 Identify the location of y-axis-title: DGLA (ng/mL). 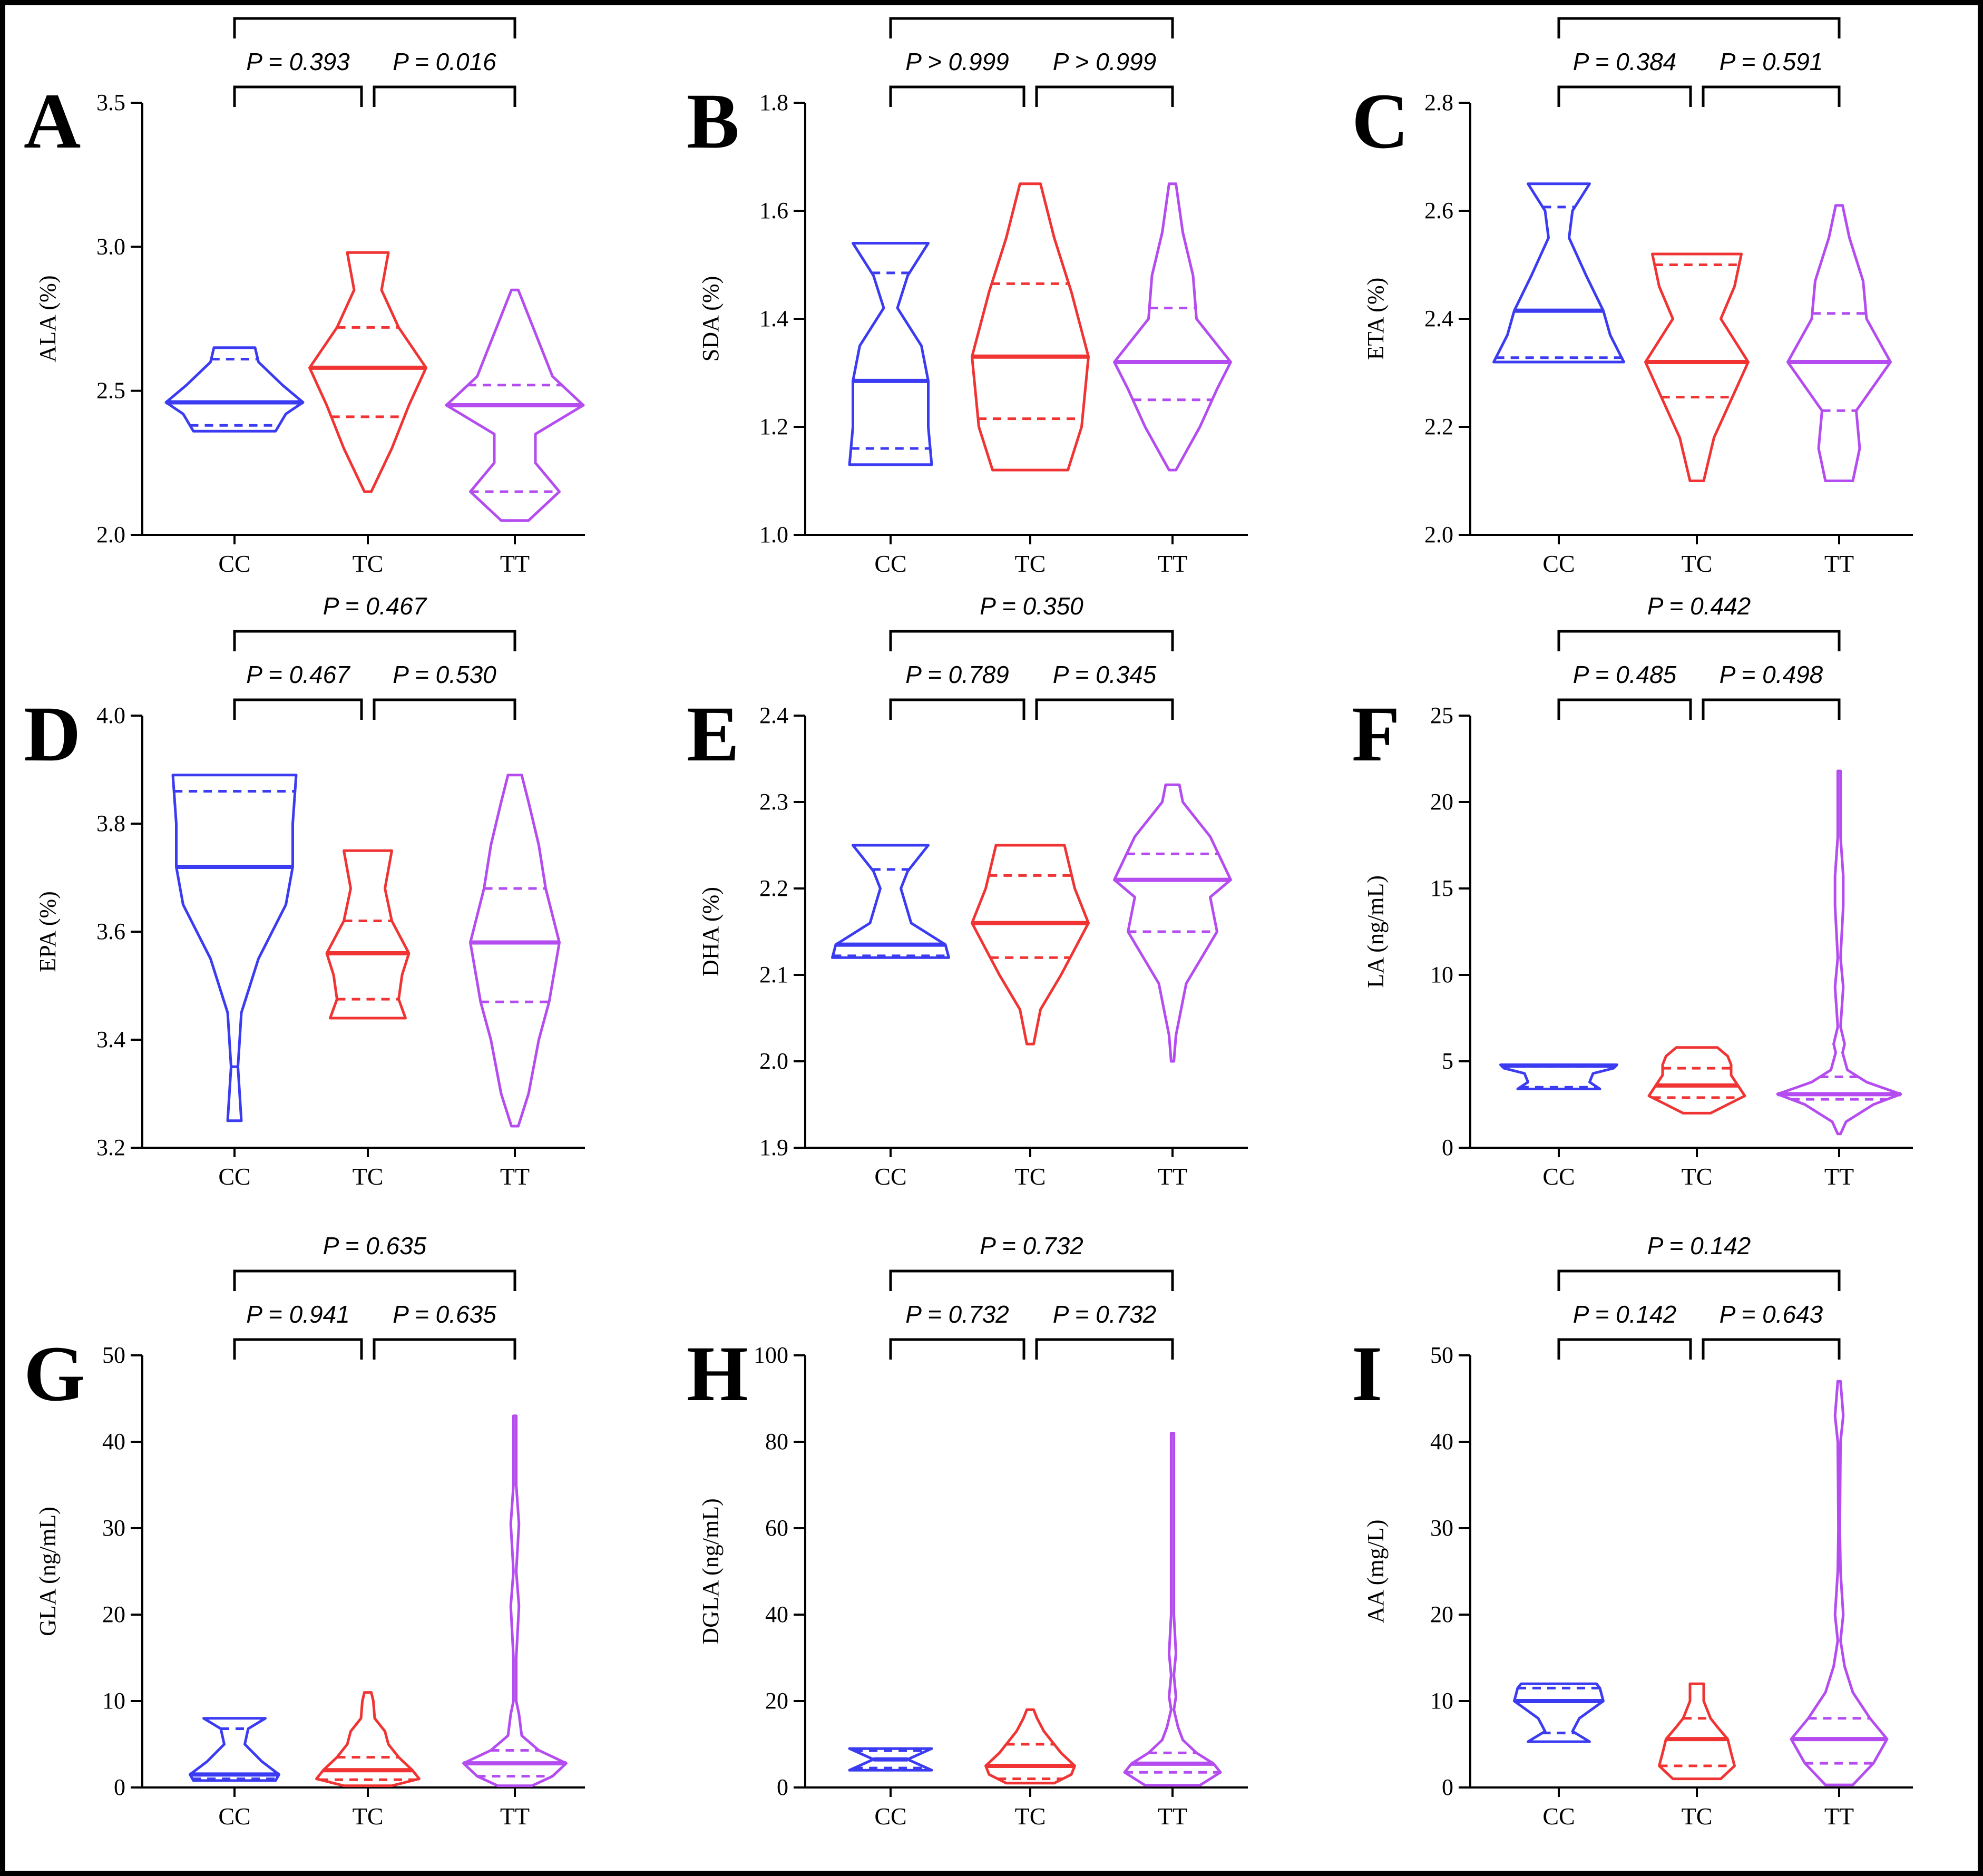
(711, 1571).